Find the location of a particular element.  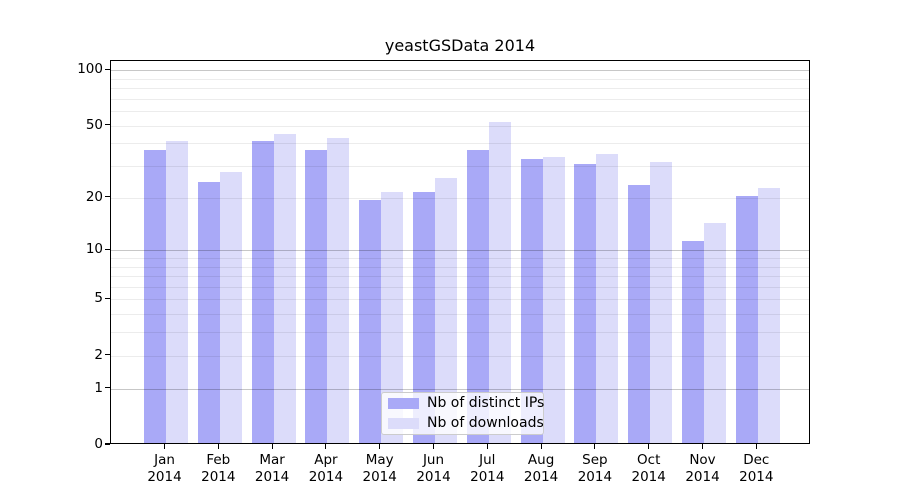

bar-ips-aug is located at coordinates (531, 301).